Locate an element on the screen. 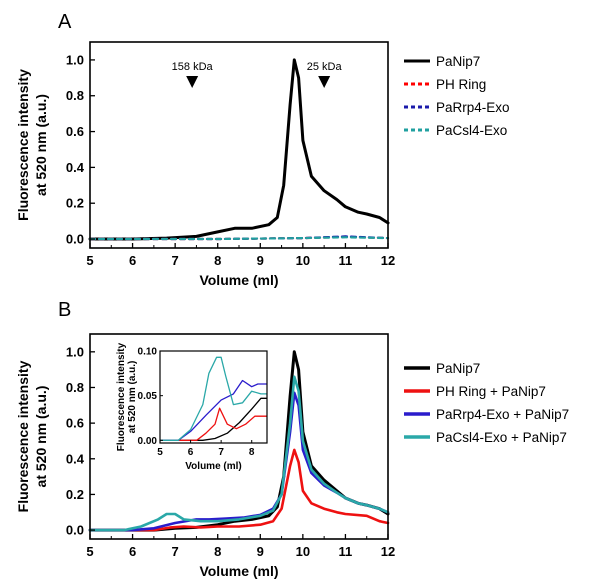 Image resolution: width=600 pixels, height=584 pixels. inset-x-tick-label: 5 is located at coordinates (160, 452).